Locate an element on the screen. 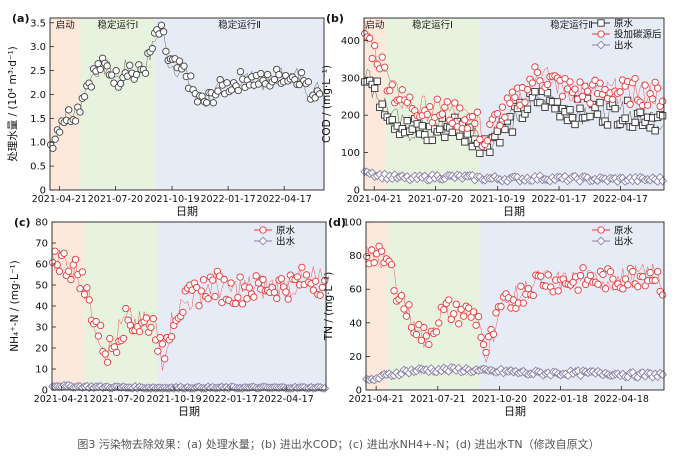  x-tick-label: 2022-04-18 is located at coordinates (621, 399).